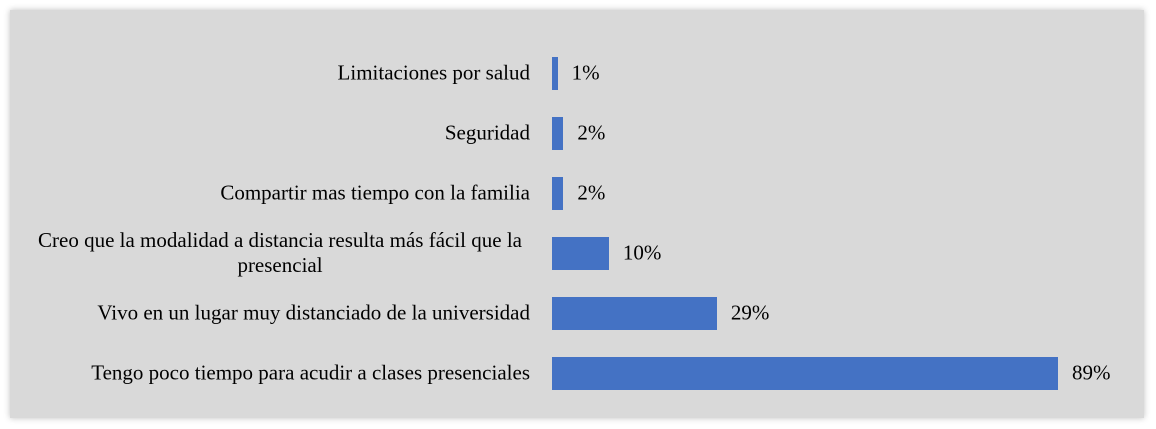 This screenshot has height=429, width=1156. What do you see at coordinates (375, 192) in the screenshot?
I see `category-text: Compartir mas tiempo con la familia` at bounding box center [375, 192].